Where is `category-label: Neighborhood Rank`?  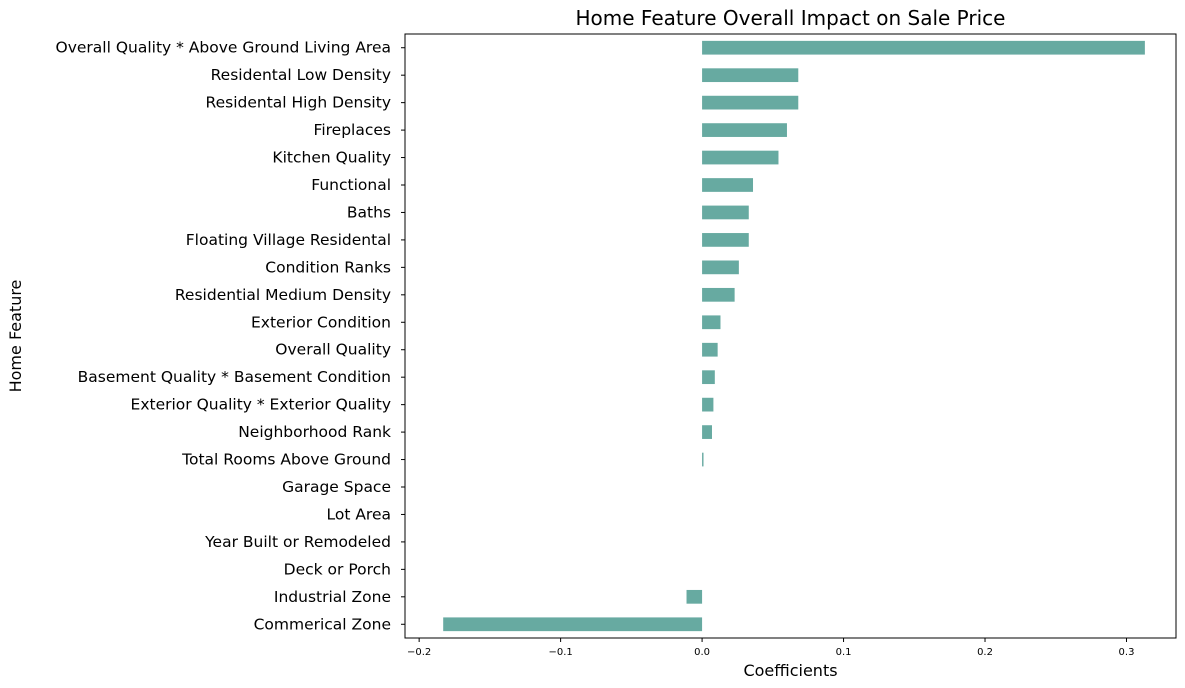 category-label: Neighborhood Rank is located at coordinates (314, 432).